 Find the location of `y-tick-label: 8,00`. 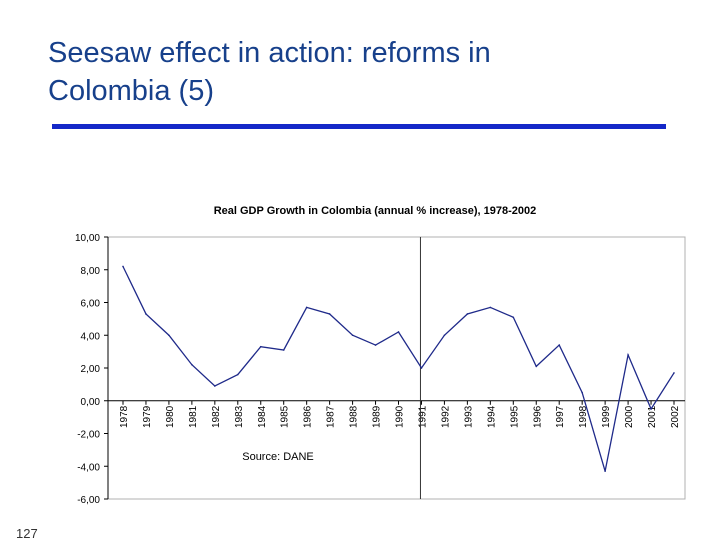

y-tick-label: 8,00 is located at coordinates (91, 271).